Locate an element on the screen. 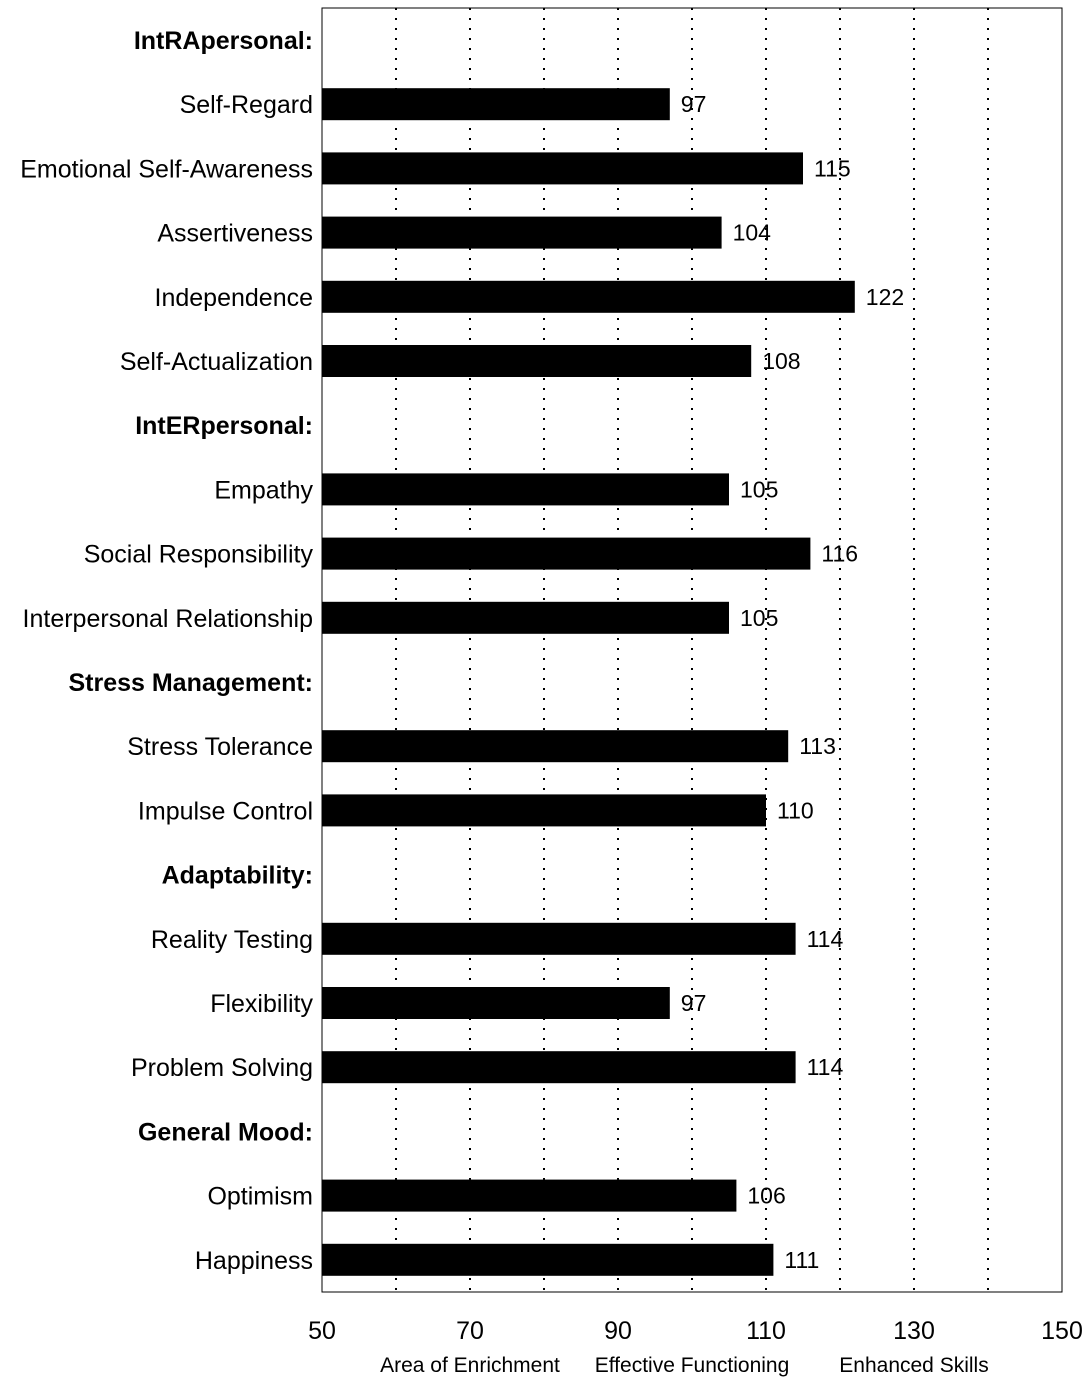 Image resolution: width=1091 pixels, height=1377 pixels. value-label: 108 is located at coordinates (781, 361).